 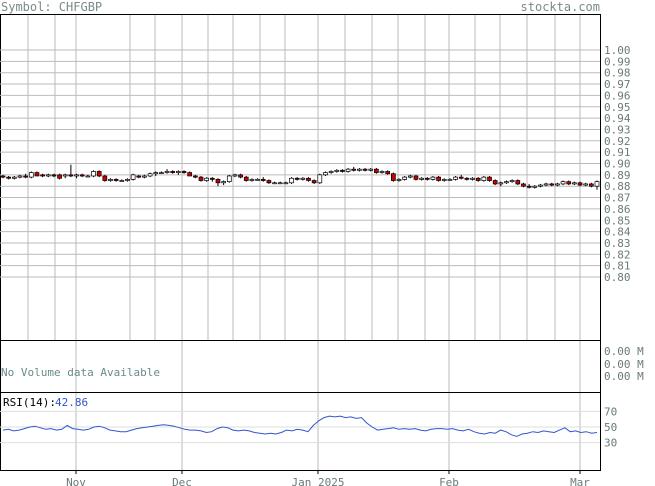 I want to click on price-tick-label: 0.86, so click(x=617, y=209).